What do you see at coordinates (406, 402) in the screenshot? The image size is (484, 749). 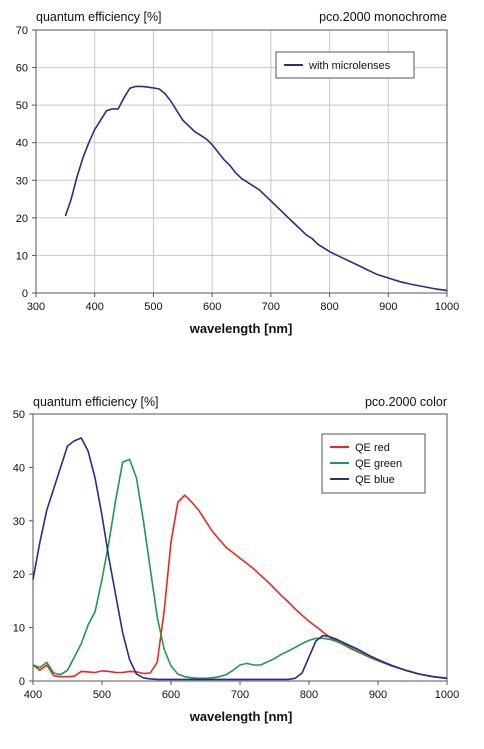 I see `chart-title-right: pco.2000 color` at bounding box center [406, 402].